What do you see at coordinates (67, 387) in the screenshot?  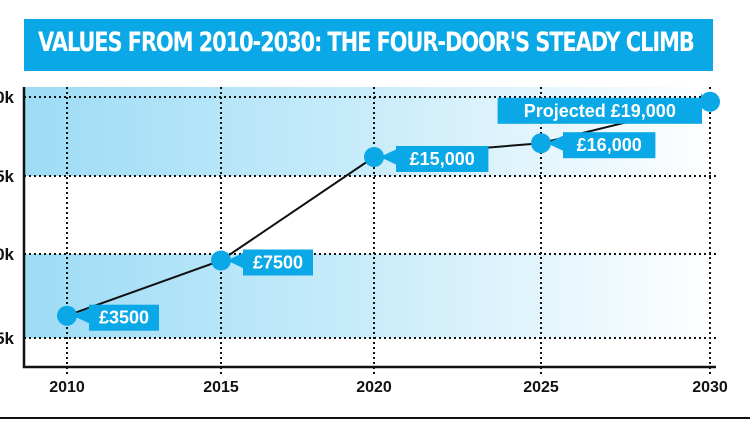 I see `x-tick-label: 2010` at bounding box center [67, 387].